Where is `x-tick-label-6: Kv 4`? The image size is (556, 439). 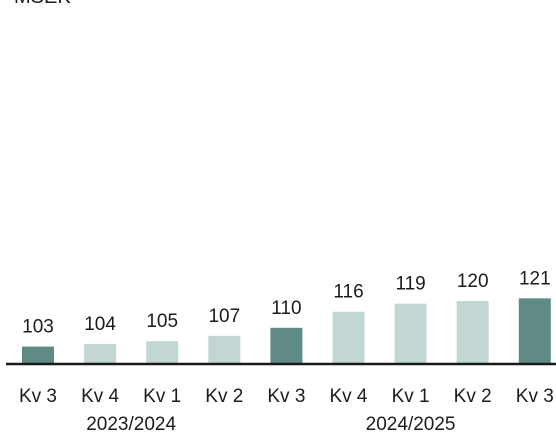 x-tick-label-6: Kv 4 is located at coordinates (348, 396).